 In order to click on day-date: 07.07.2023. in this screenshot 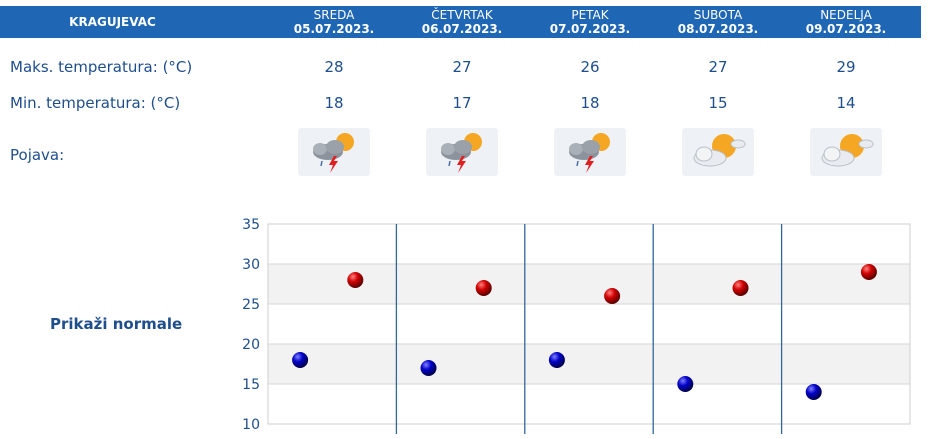, I will do `click(590, 29)`.